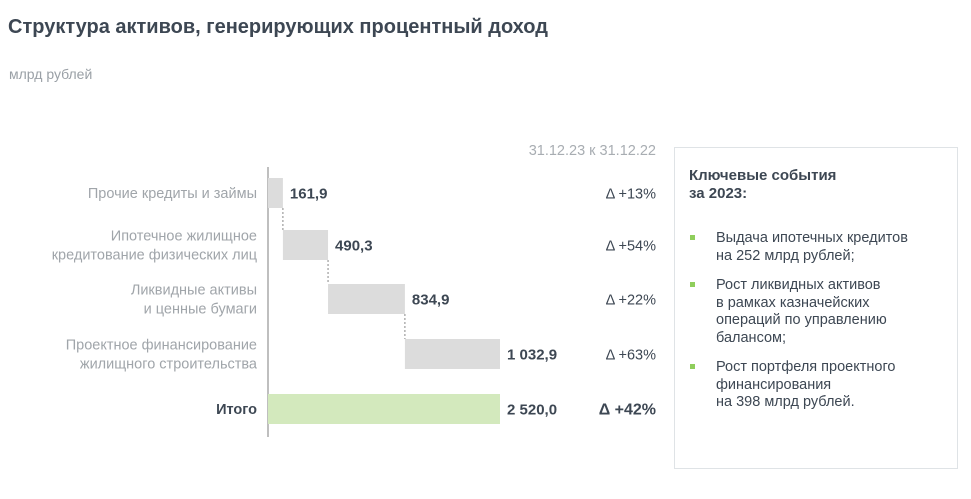 This screenshot has width=971, height=499. What do you see at coordinates (631, 356) in the screenshot?
I see `delta-label: Δ +63%` at bounding box center [631, 356].